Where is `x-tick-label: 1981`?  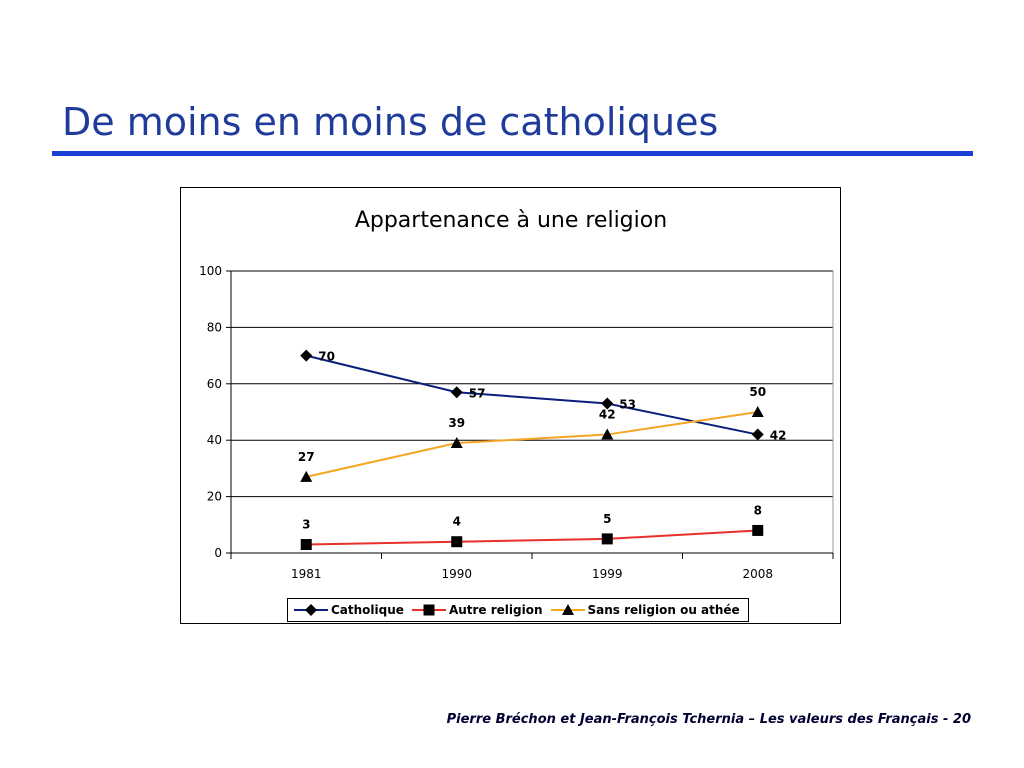 x-tick-label: 1981 is located at coordinates (306, 574).